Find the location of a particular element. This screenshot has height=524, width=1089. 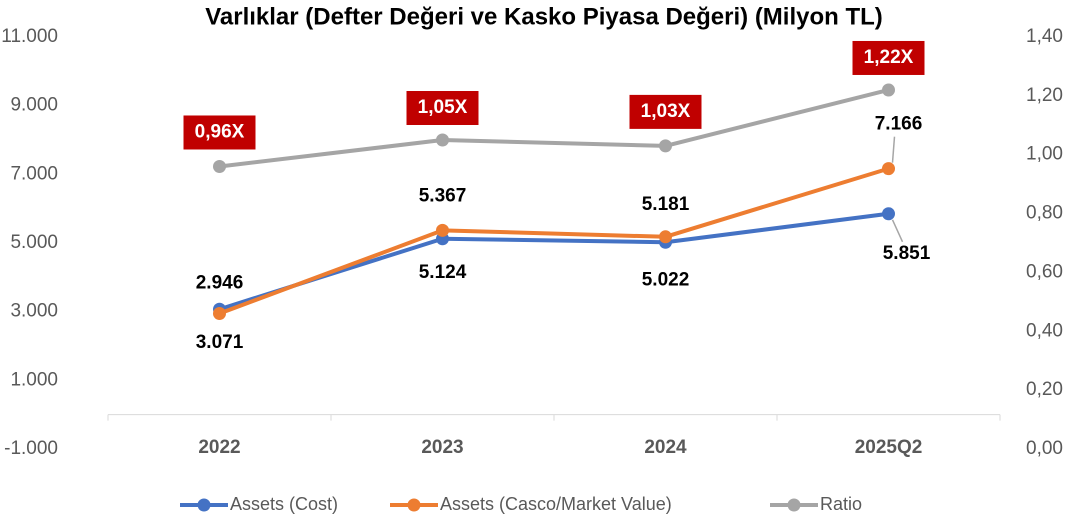

x-tick-label: 2023 is located at coordinates (442, 447).